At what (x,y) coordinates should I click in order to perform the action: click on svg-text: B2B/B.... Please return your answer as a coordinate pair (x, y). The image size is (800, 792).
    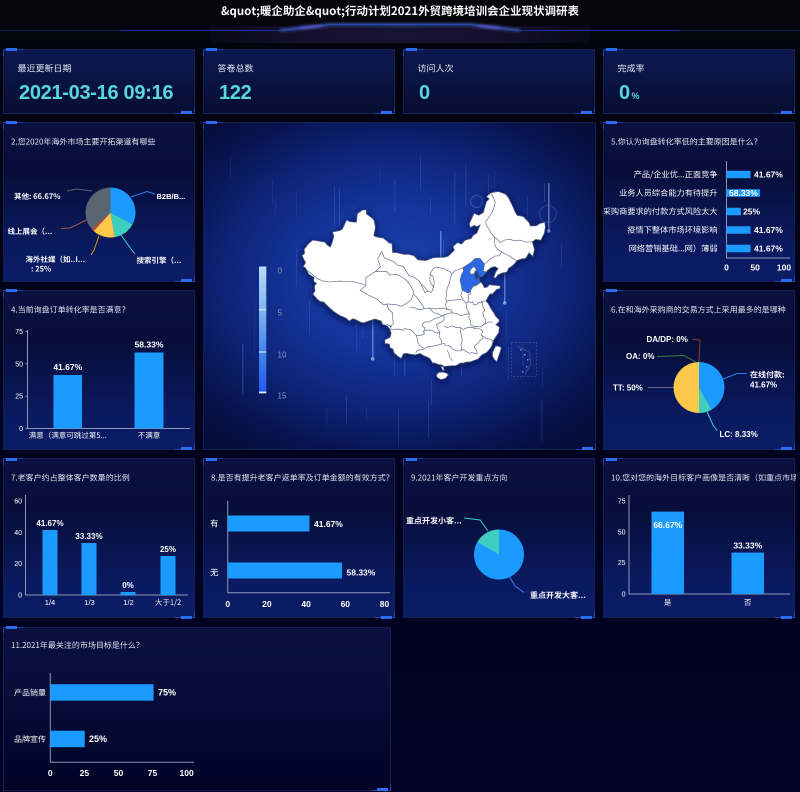
    Looking at the image, I should click on (170, 196).